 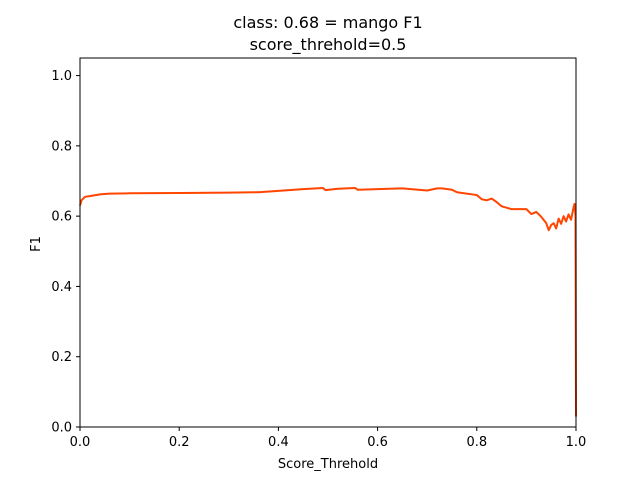 What do you see at coordinates (61, 76) in the screenshot?
I see `y-tick-label: 1.0` at bounding box center [61, 76].